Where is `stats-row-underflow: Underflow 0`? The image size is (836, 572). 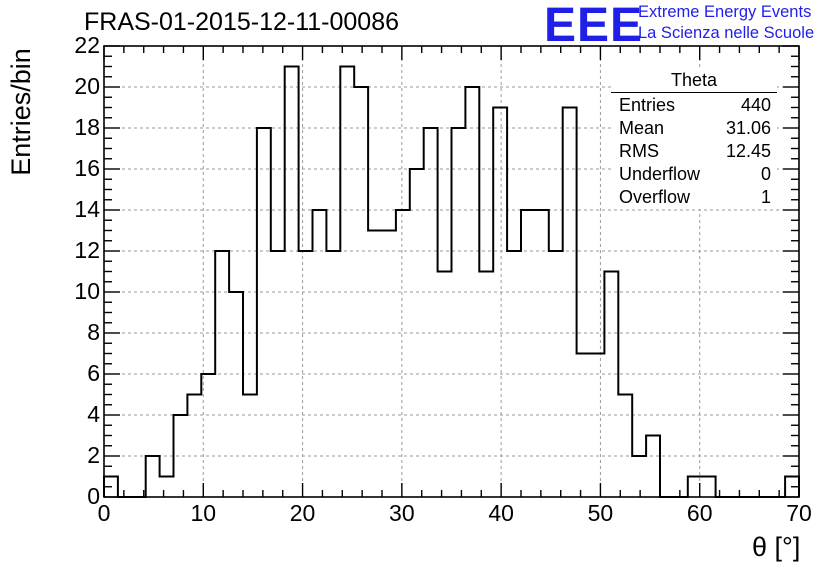 stats-row-underflow: Underflow 0 is located at coordinates (694, 174).